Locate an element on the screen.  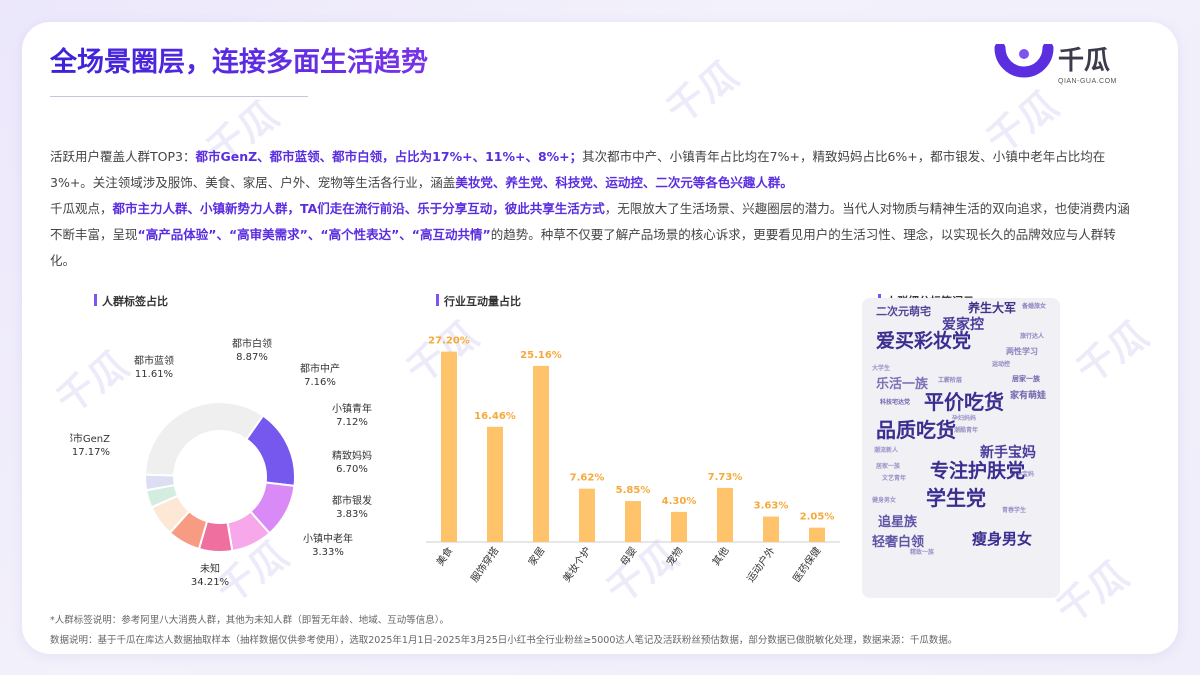
summary-highlight: 都市GenZ、都市蓝领、都市白领，占比为17%+、11%+、8%+； is located at coordinates (389, 156).